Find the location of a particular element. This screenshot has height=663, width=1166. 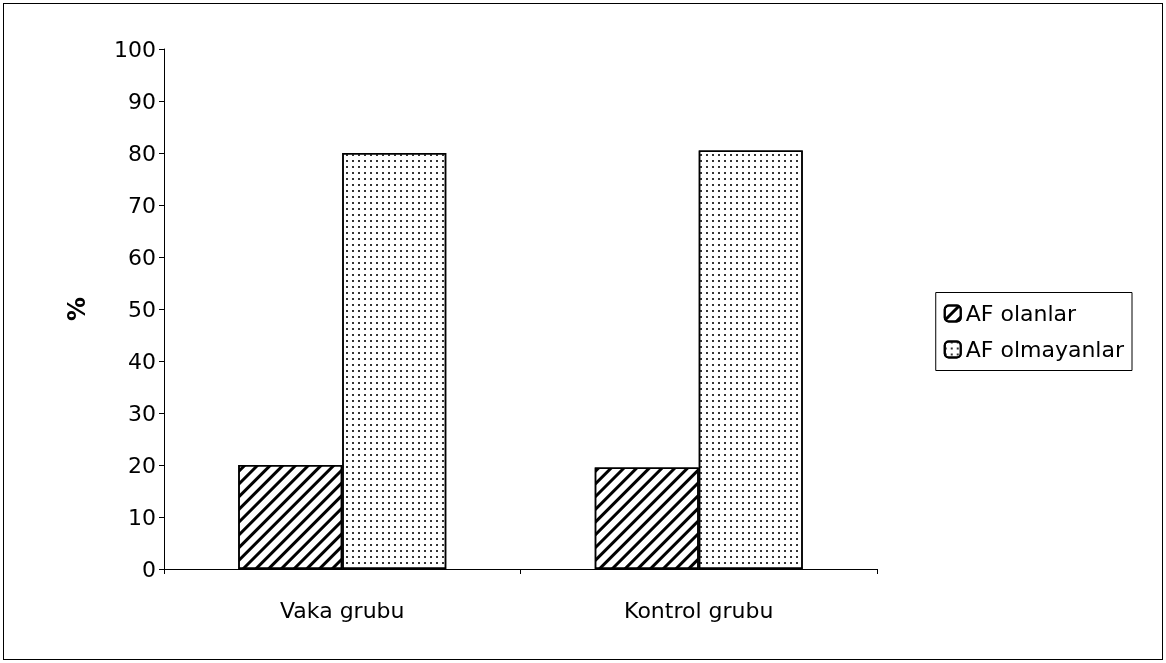

y-tick-label: 100 is located at coordinates (135, 49).